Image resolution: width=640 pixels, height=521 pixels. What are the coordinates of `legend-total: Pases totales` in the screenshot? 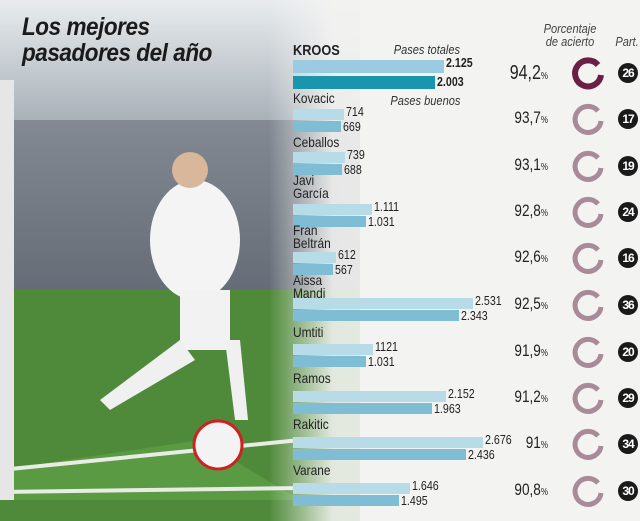 It's located at (426, 49).